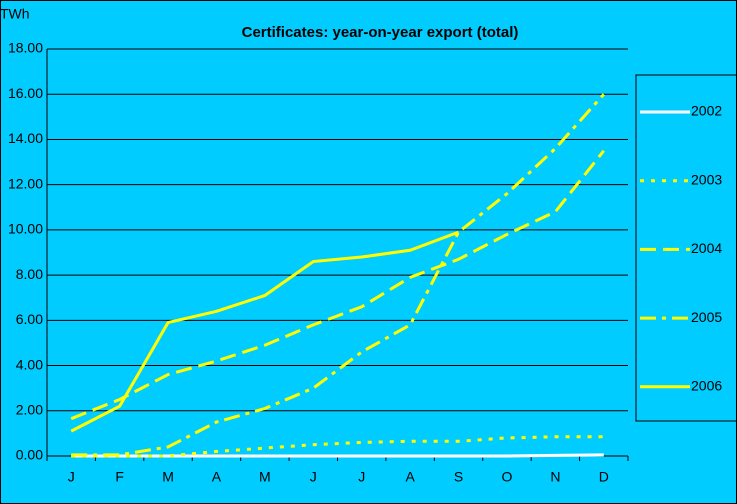  I want to click on y-tick-label: 10.00, so click(25, 229).